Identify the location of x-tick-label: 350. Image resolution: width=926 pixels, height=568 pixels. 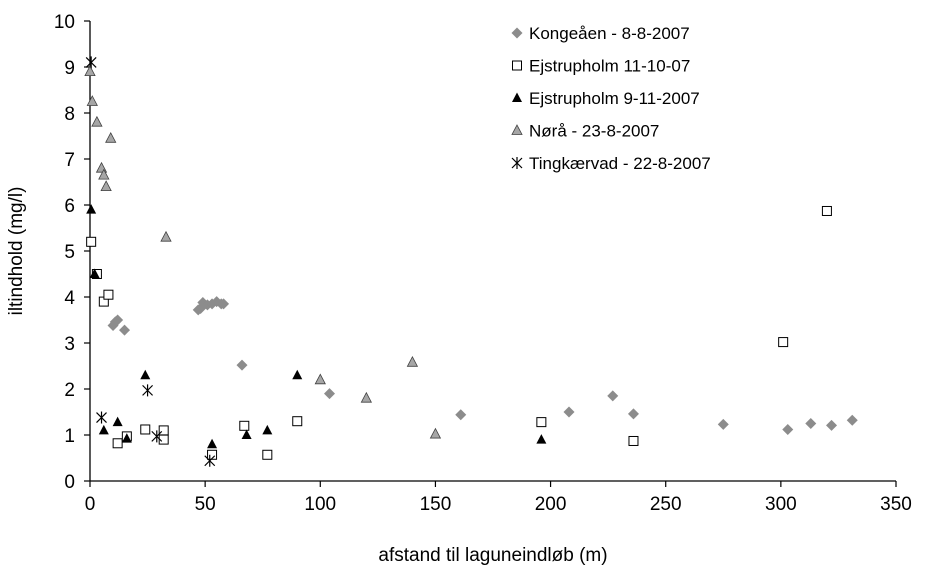
(896, 504).